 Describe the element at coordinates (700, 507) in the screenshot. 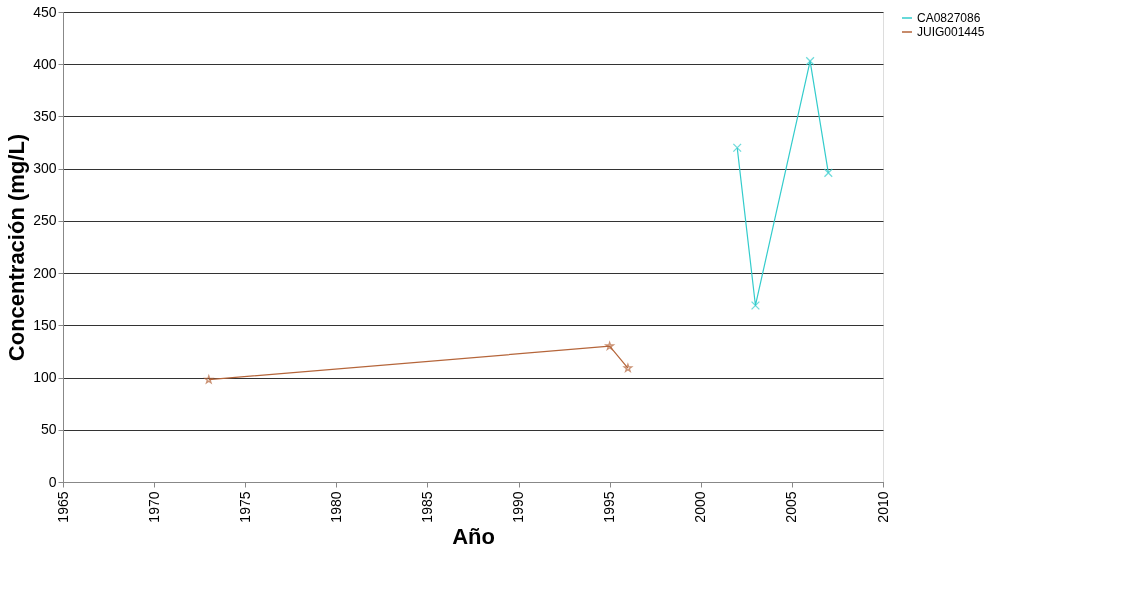

I see `x-tick-label: 2000` at that location.